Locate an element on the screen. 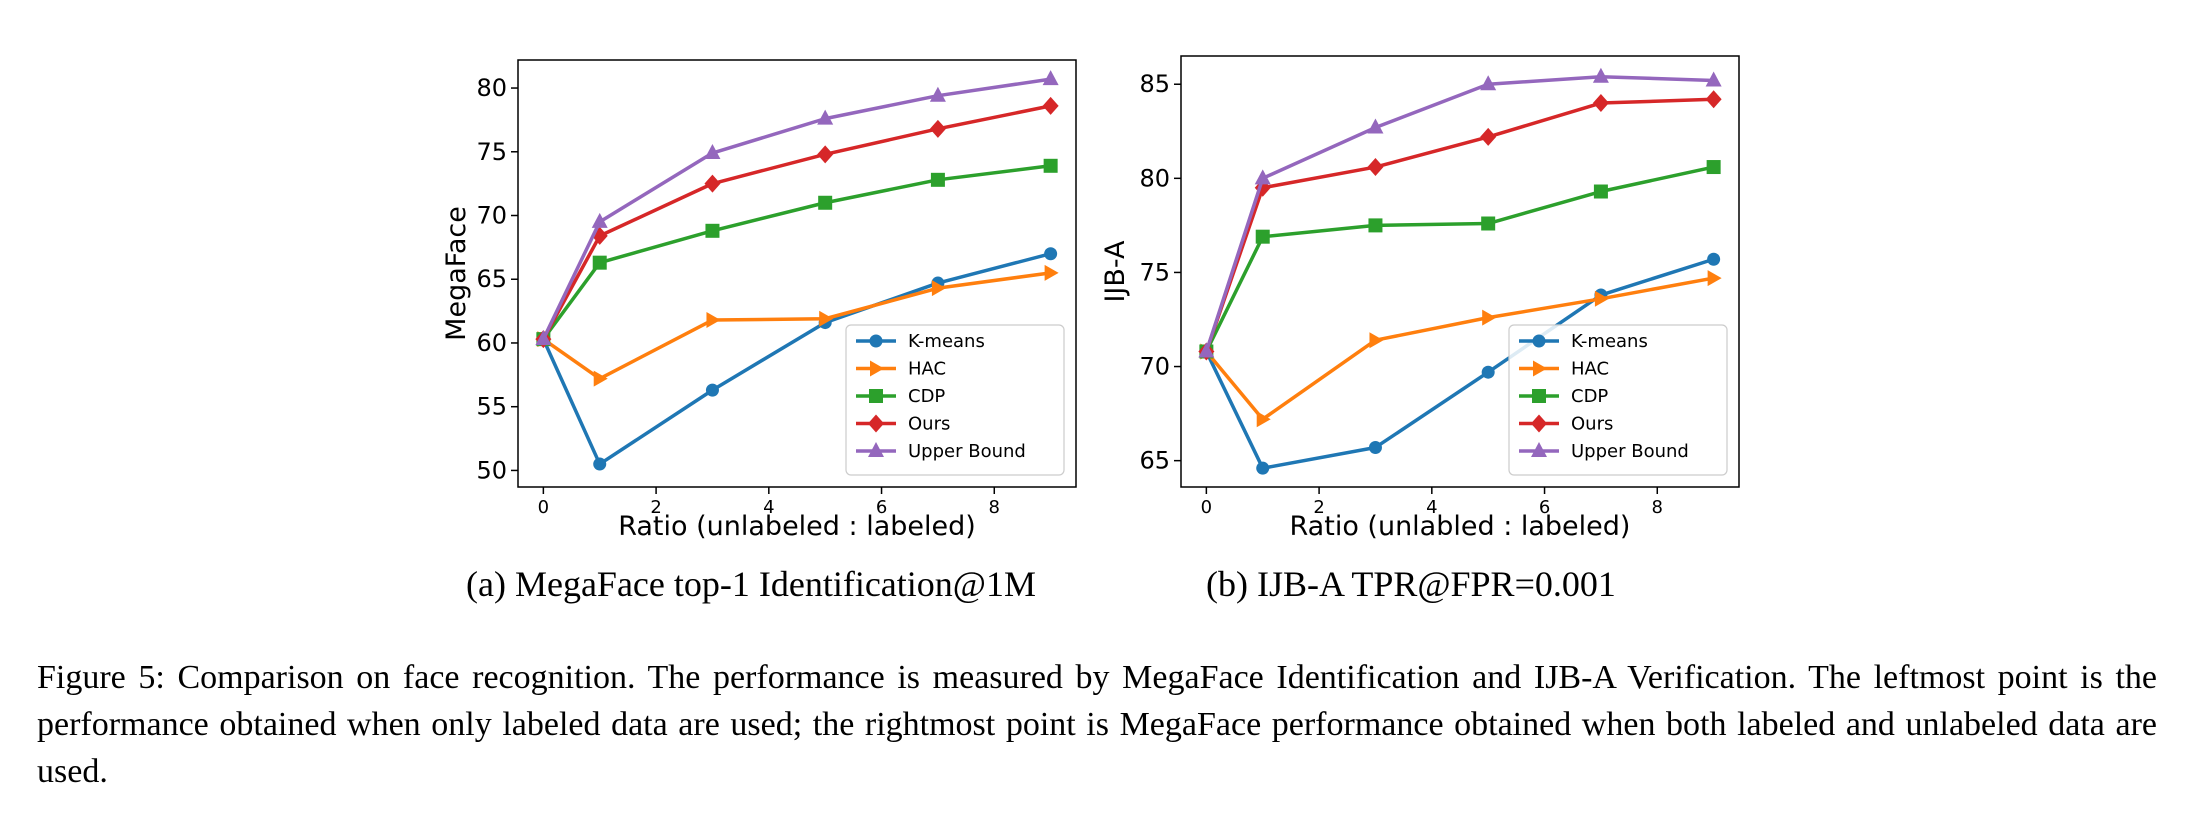  series-ours is located at coordinates (797, 222).